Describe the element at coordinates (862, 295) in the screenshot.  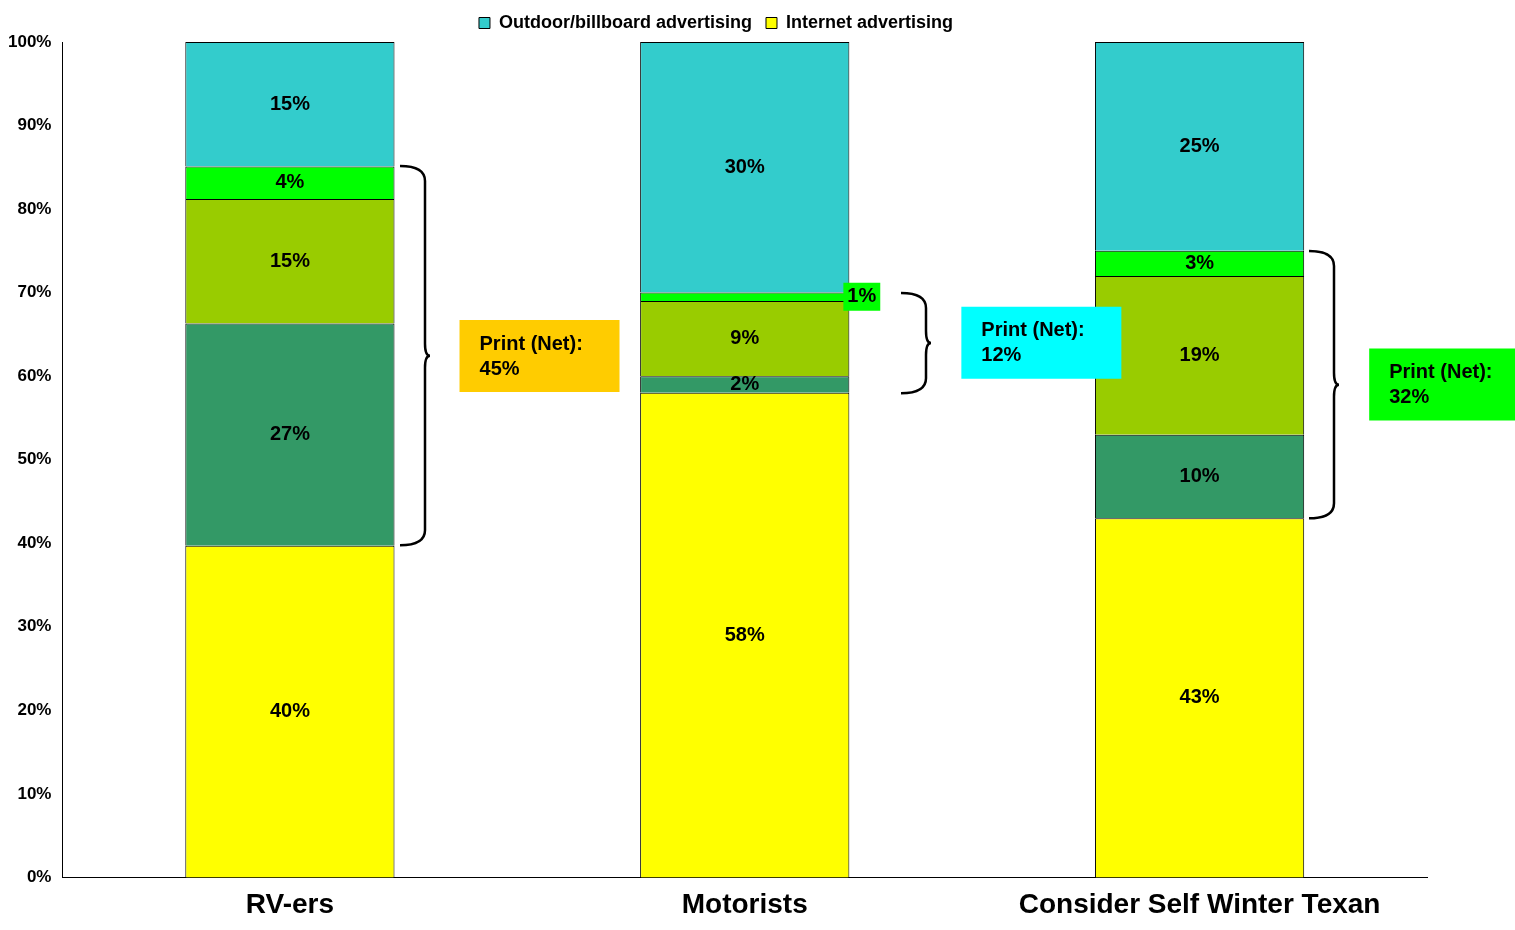
I see `data-label: 1%` at that location.